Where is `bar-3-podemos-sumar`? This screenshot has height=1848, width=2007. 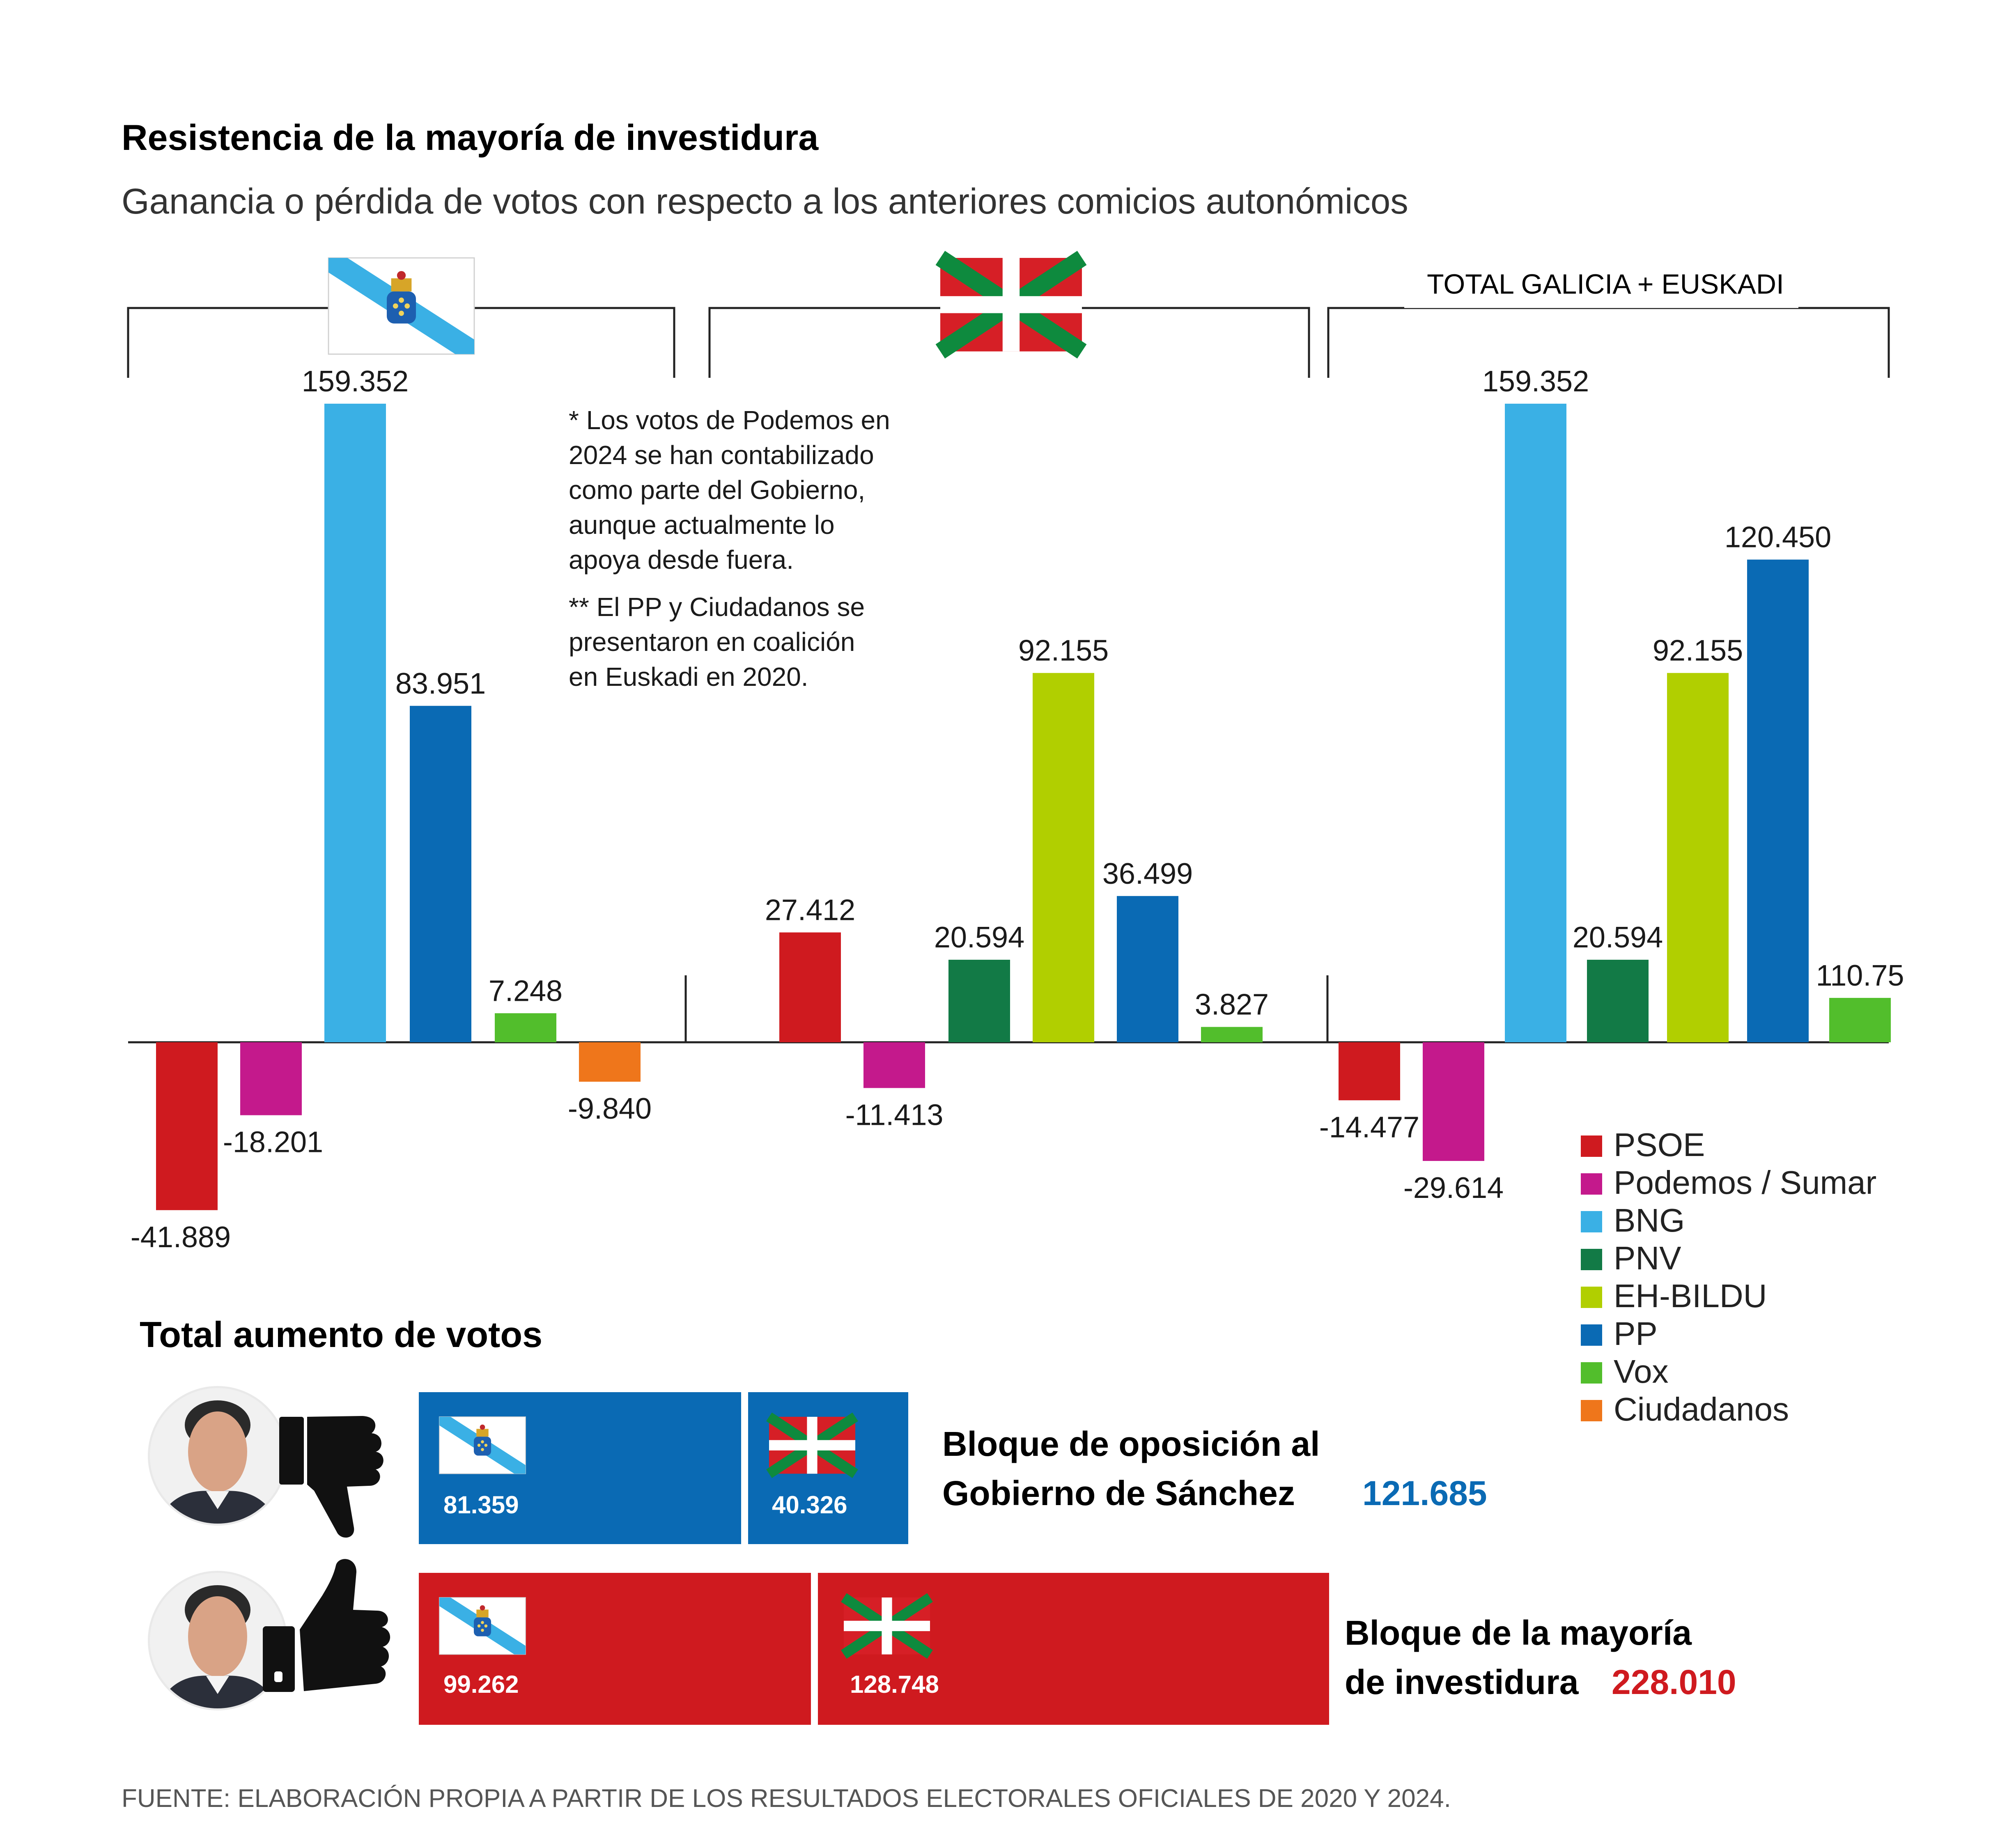 bar-3-podemos-sumar is located at coordinates (1454, 1101).